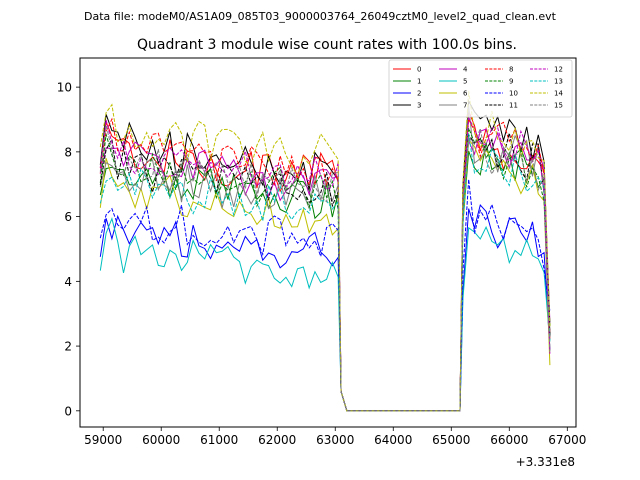  Describe the element at coordinates (68, 217) in the screenshot. I see `y-tick-label: 6` at that location.